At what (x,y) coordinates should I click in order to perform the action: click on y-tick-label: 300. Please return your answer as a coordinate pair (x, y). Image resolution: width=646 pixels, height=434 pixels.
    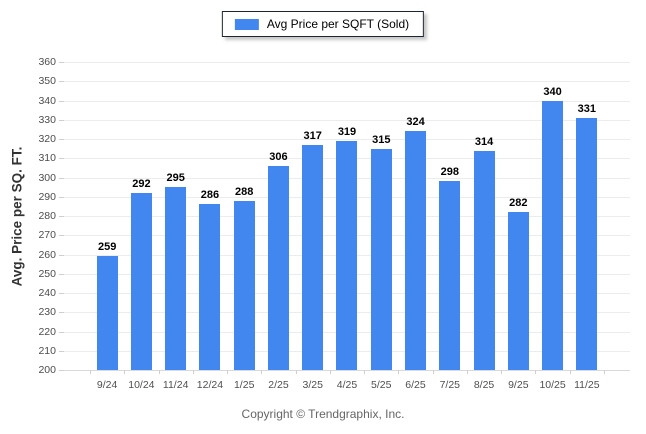
    Looking at the image, I should click on (47, 177).